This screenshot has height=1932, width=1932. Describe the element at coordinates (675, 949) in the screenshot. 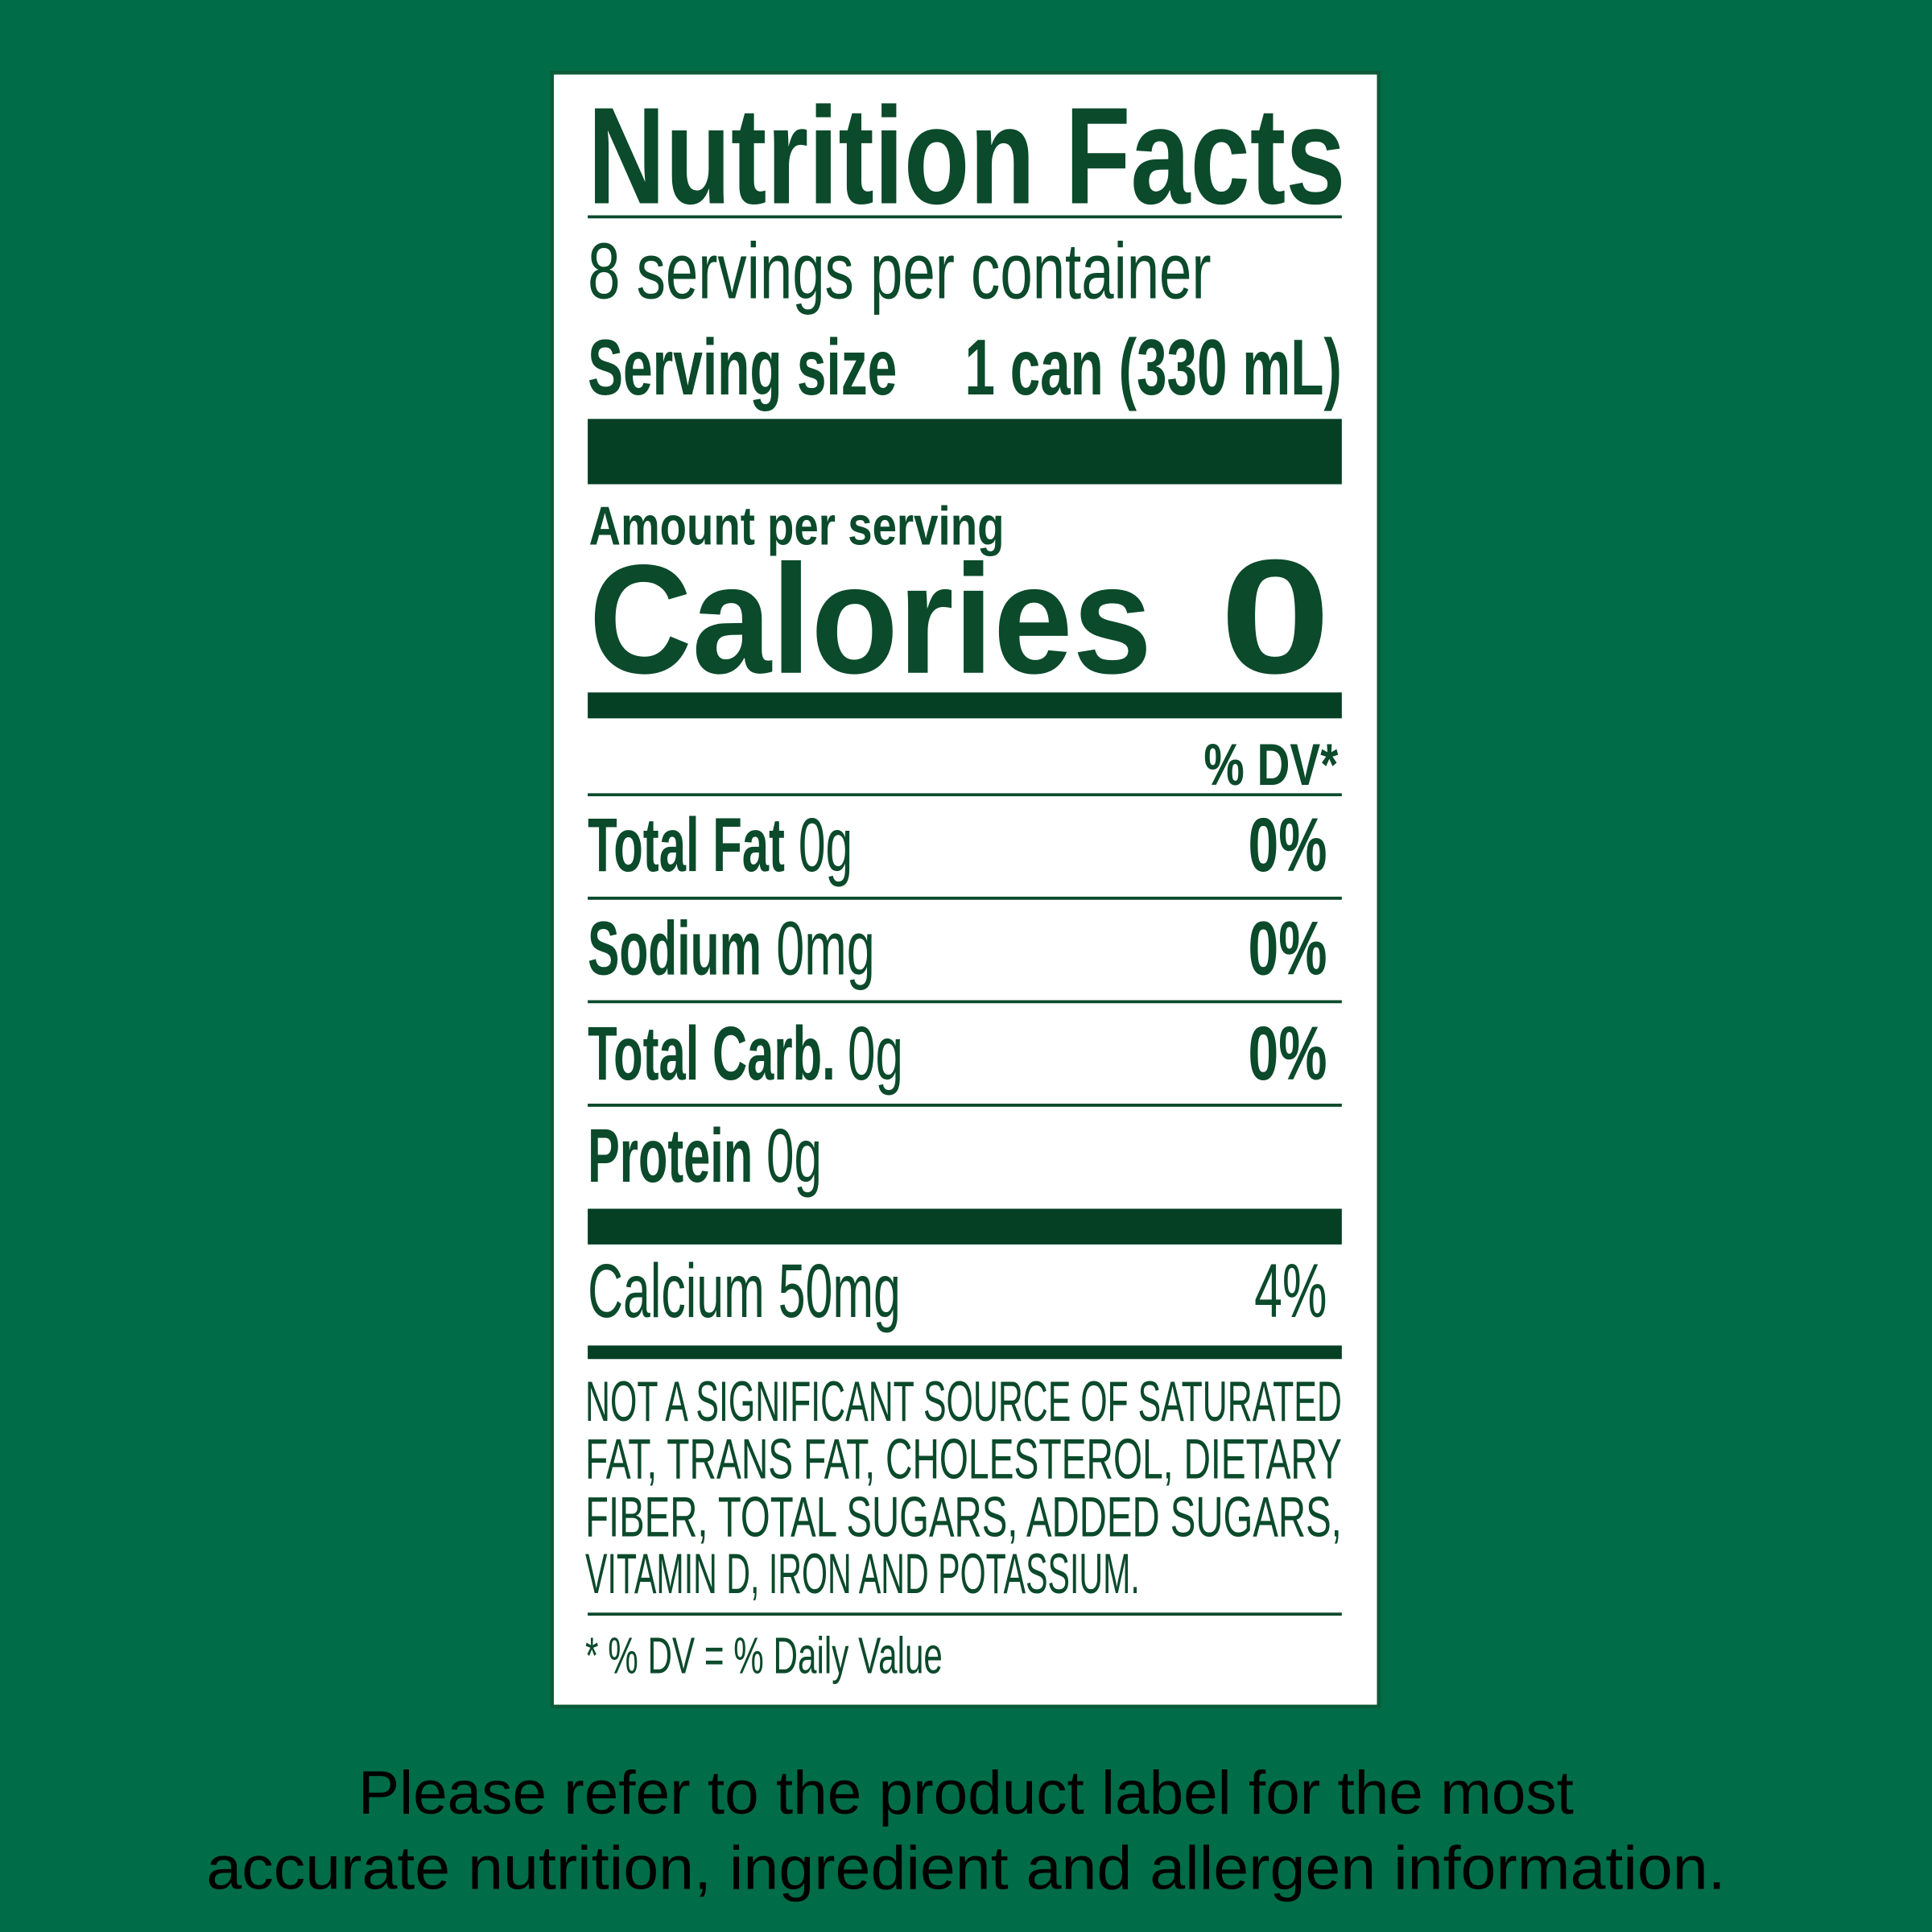

I see `nutrient-name: Sodium` at that location.